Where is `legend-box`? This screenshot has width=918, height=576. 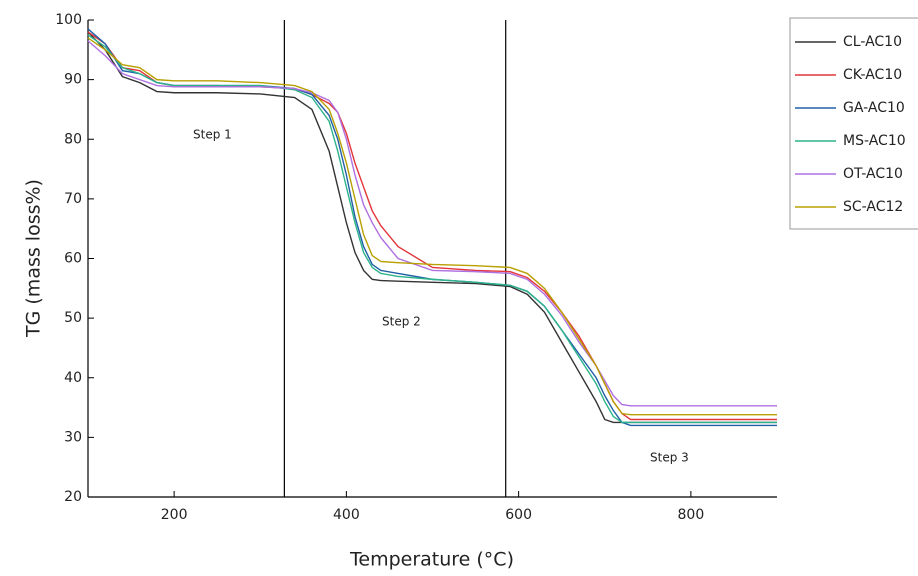 legend-box is located at coordinates (853, 123).